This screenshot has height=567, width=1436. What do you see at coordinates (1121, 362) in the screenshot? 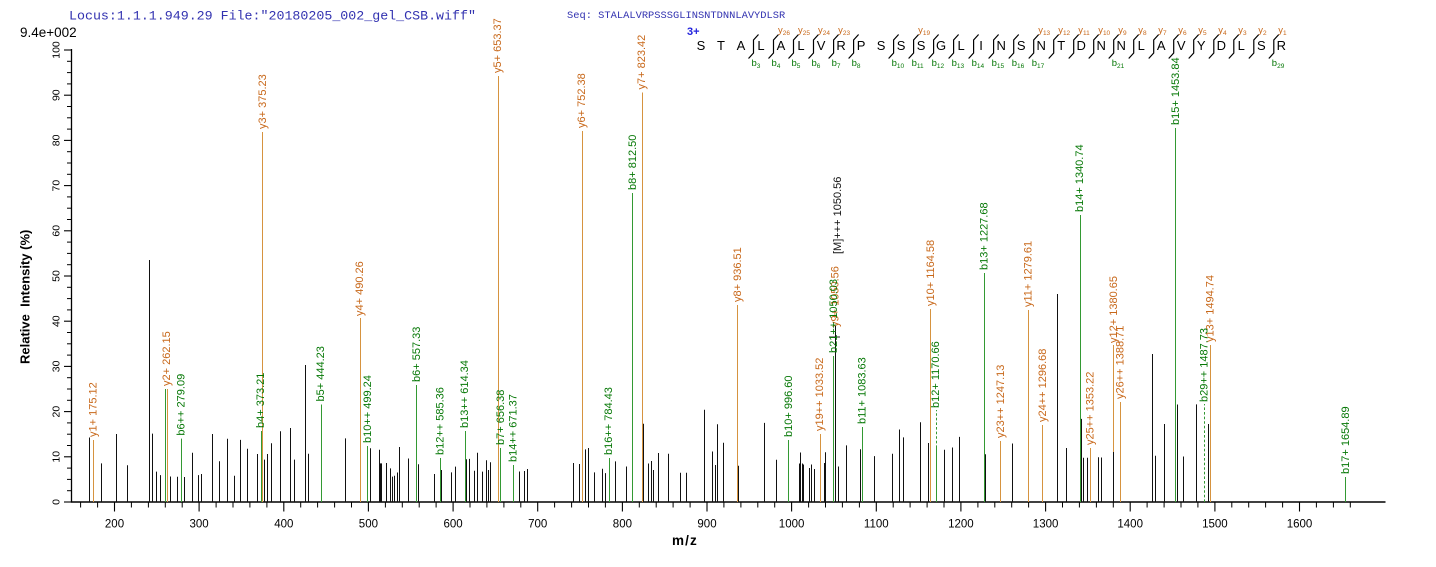
I see `svg-text: y26++ 1388.71` at bounding box center [1121, 362].